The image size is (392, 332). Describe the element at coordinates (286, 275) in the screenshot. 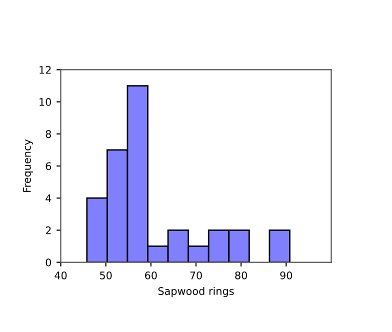

I see `x-tick-label: 90` at that location.